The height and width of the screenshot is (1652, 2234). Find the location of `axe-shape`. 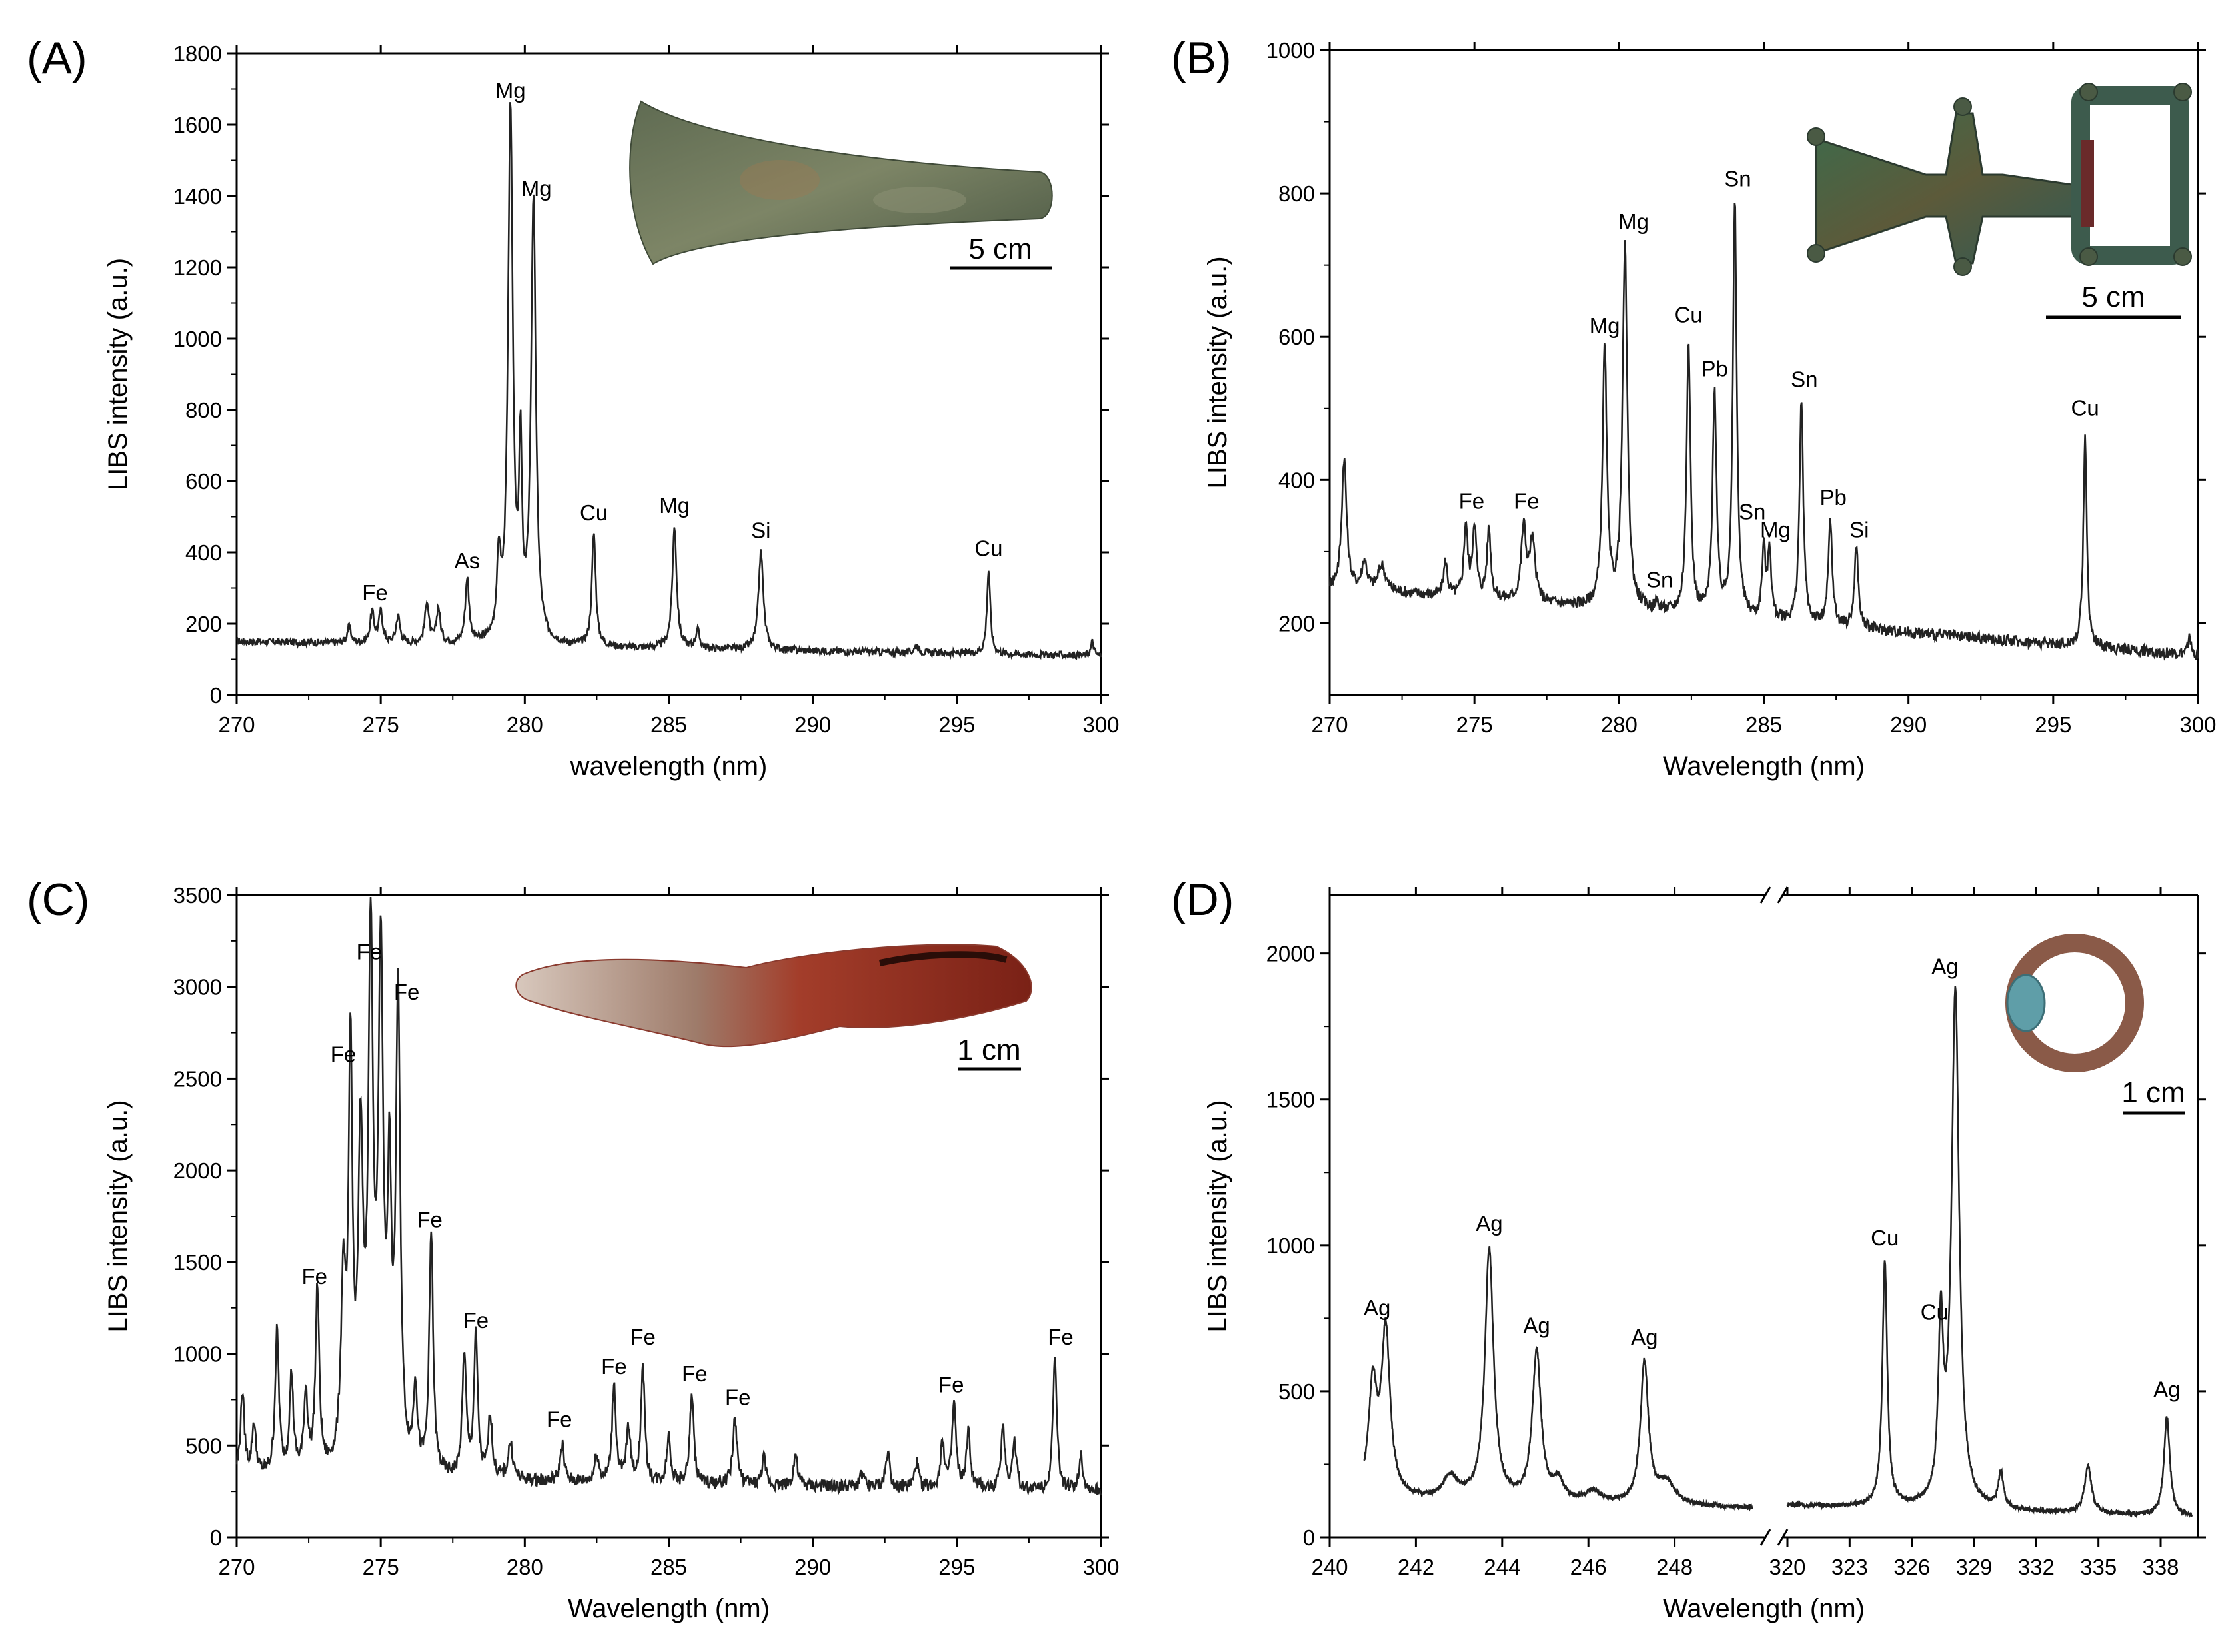

axe-shape is located at coordinates (841, 182).